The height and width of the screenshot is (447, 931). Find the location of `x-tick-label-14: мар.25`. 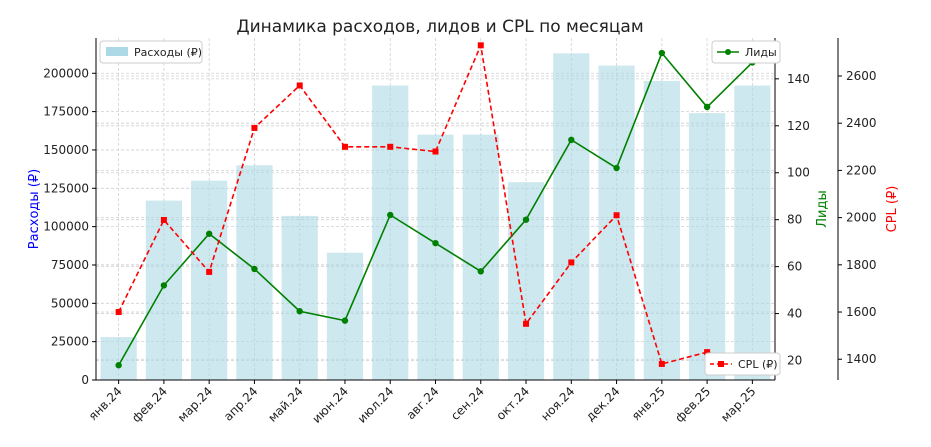

x-tick-label-14: мар.25 is located at coordinates (738, 404).